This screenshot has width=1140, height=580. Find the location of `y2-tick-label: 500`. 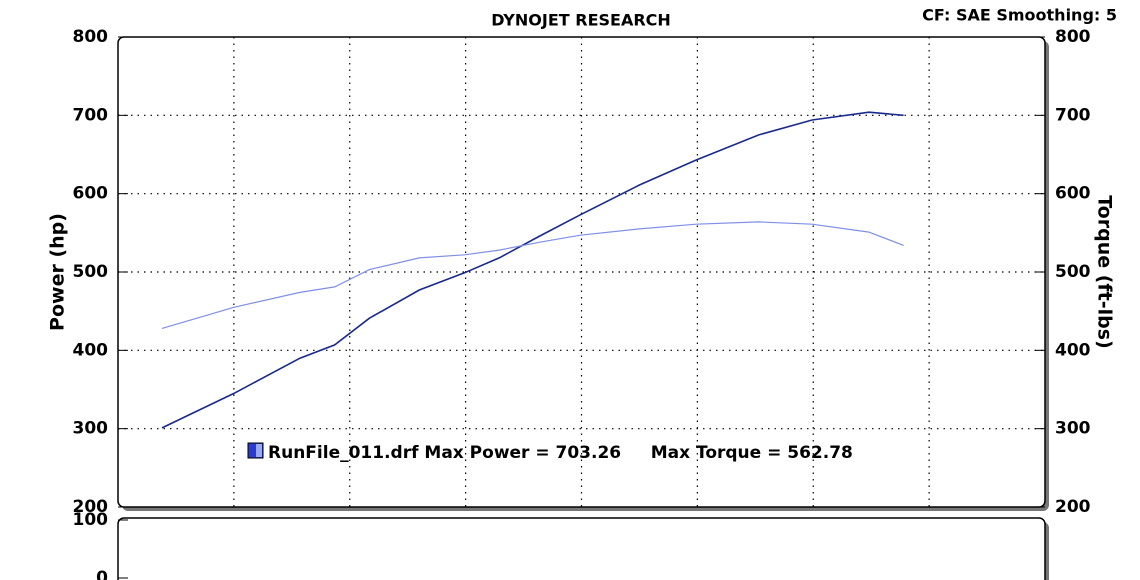

y2-tick-label: 500 is located at coordinates (1073, 272).